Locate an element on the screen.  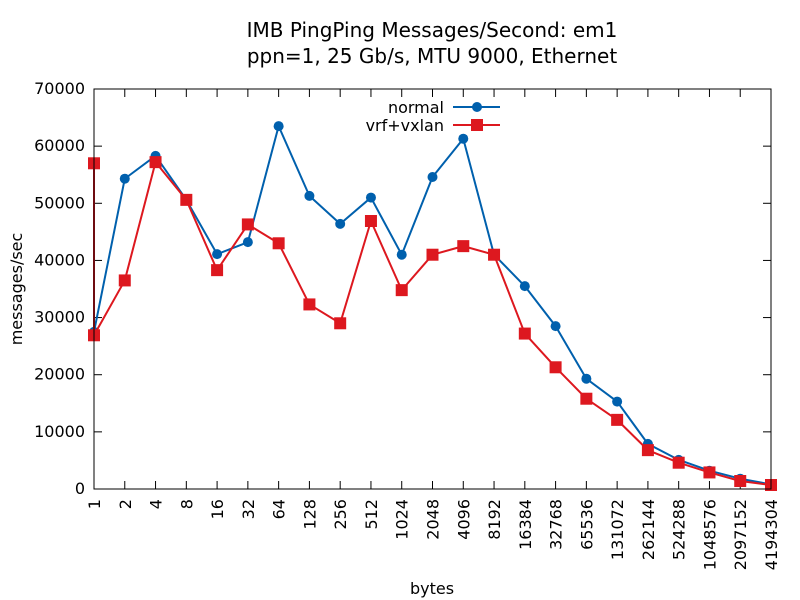
x-axis-tick-label: 4096 is located at coordinates (463, 519).